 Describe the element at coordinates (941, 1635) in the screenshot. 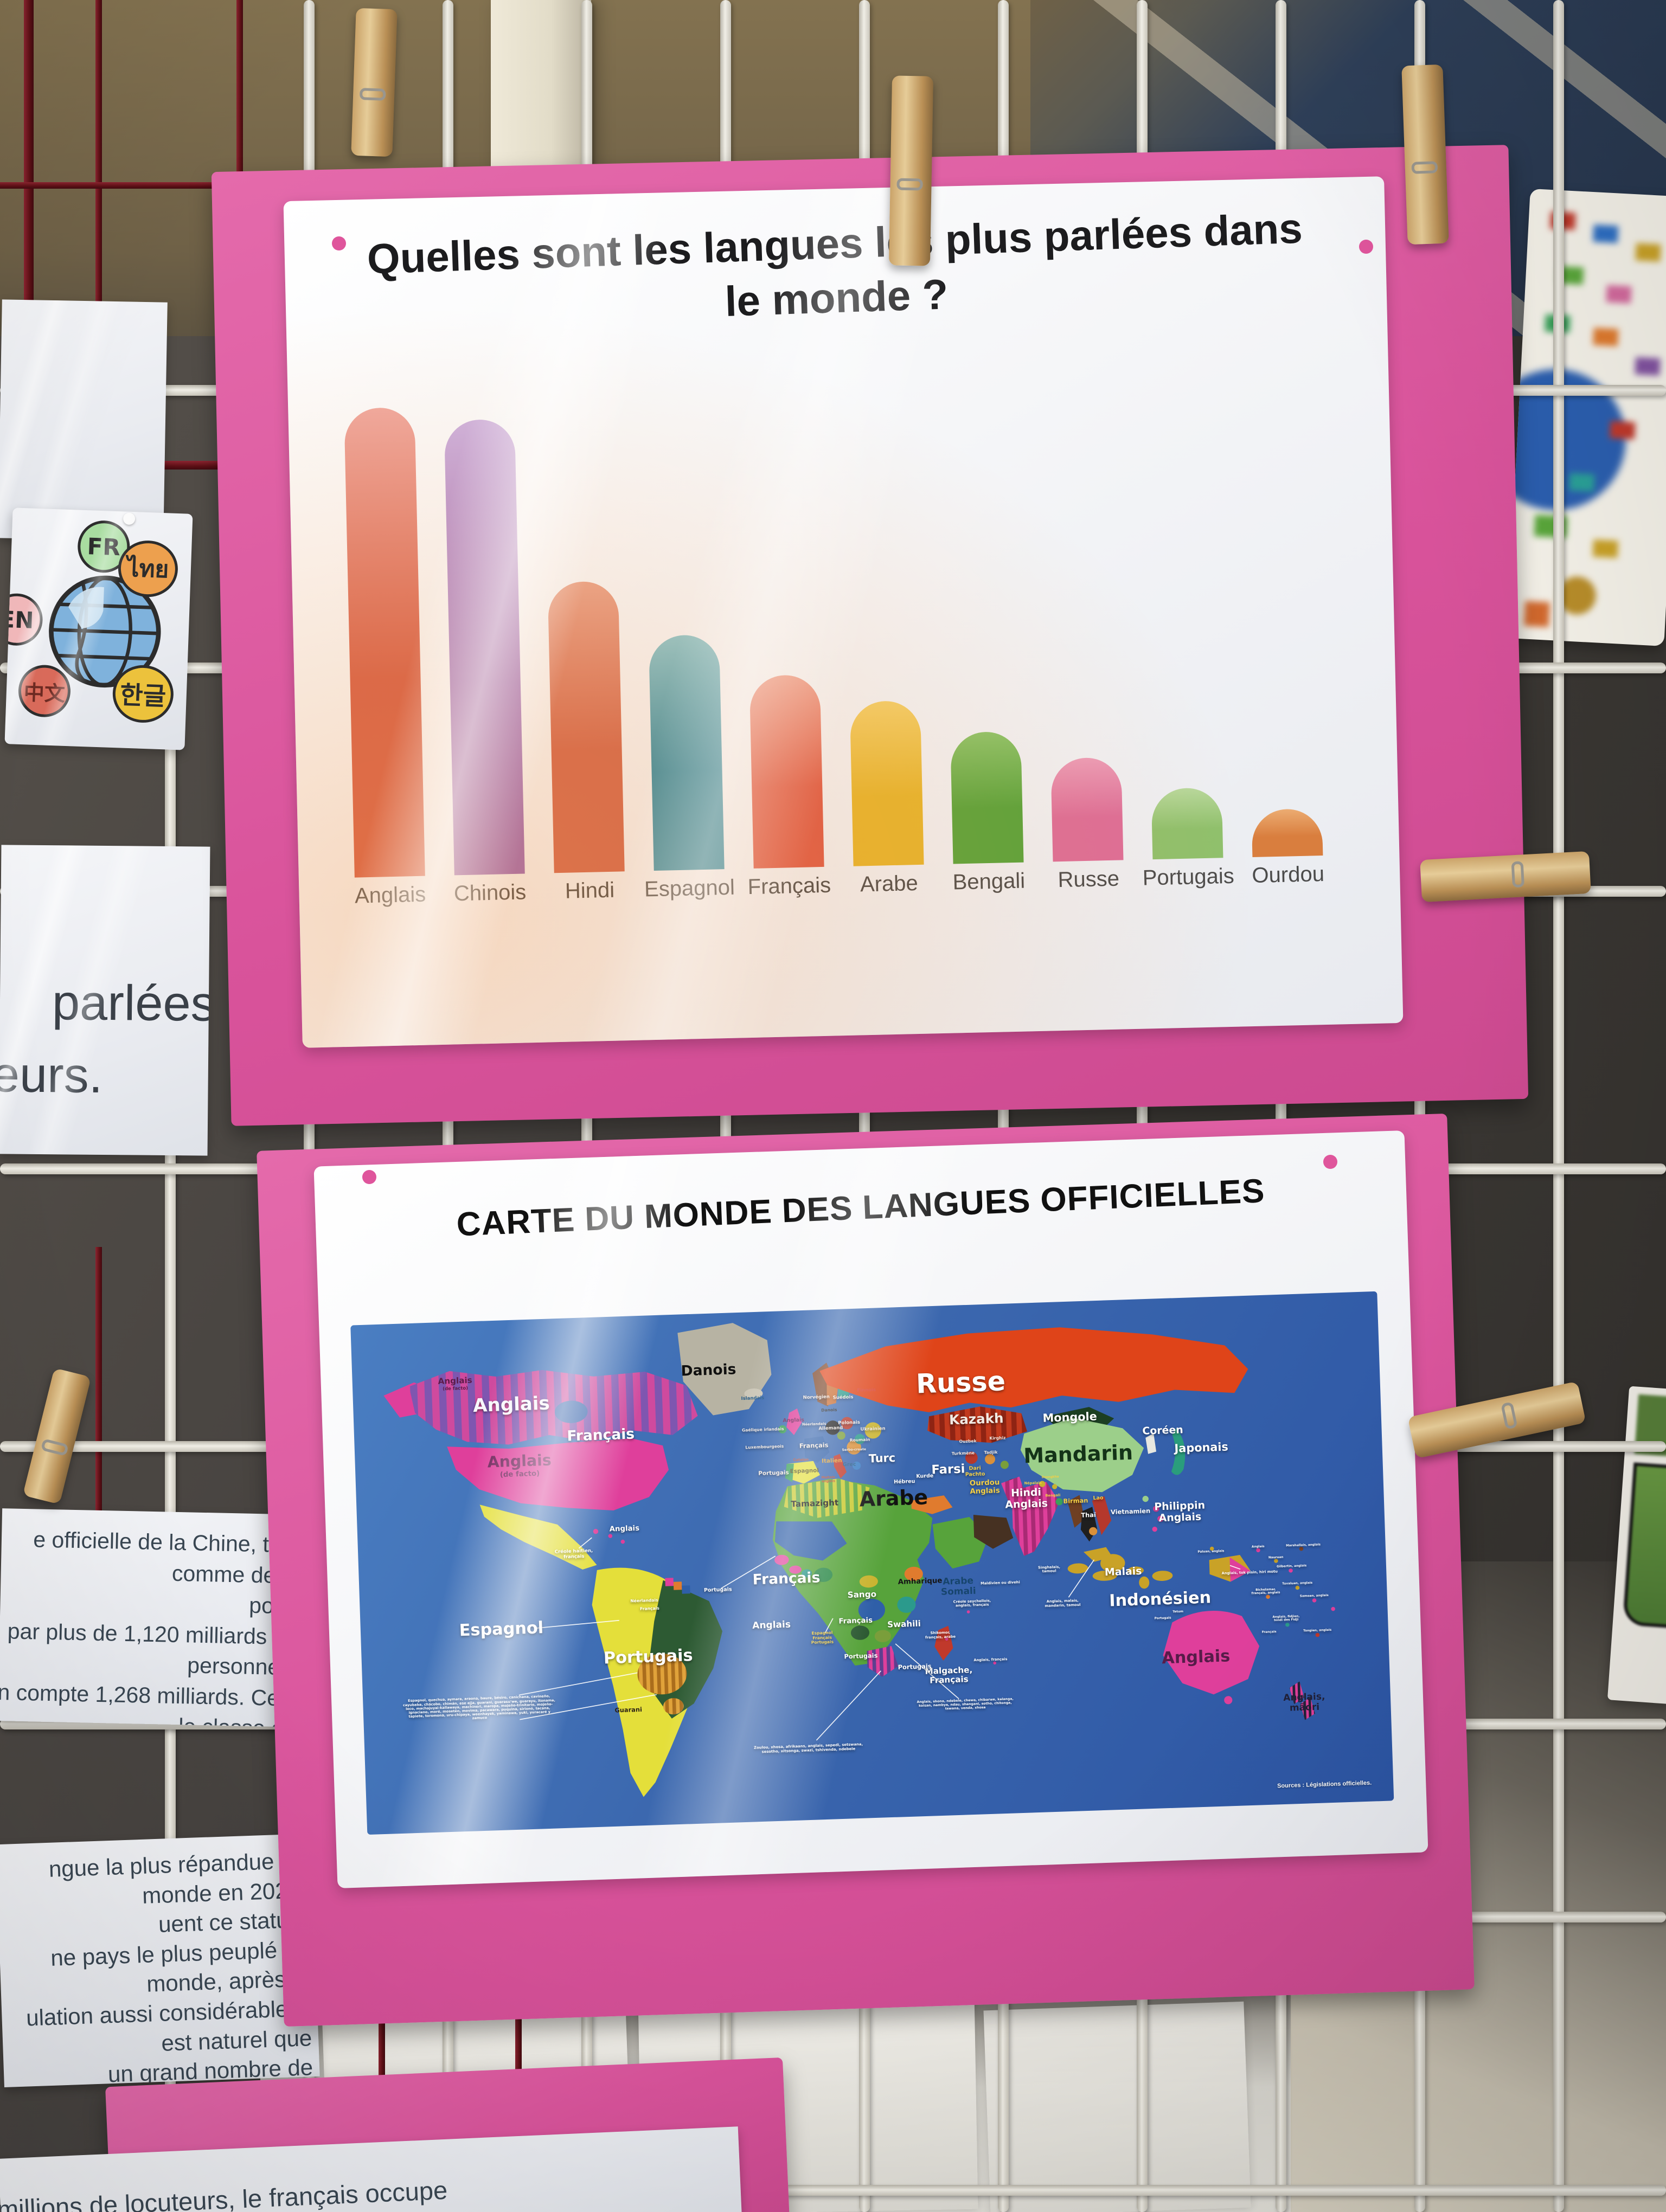

I see `map-label: Shikomor, français, arabe` at that location.